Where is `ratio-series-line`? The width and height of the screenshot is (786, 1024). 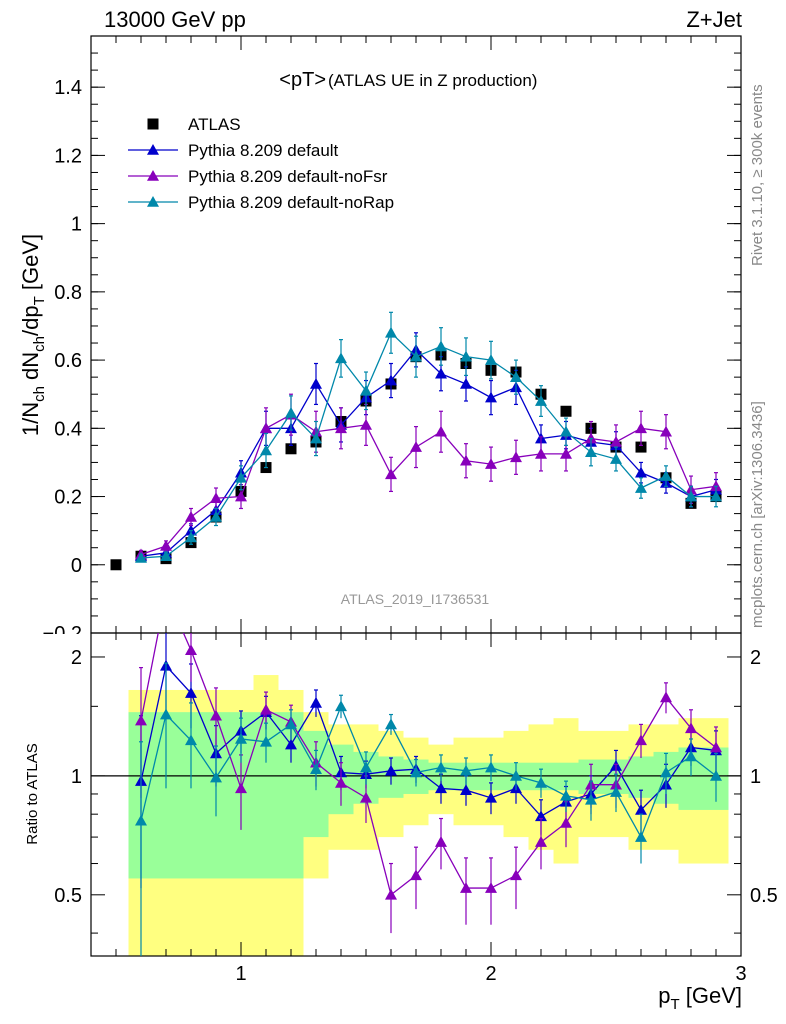
ratio-series-line is located at coordinates (428, 771).